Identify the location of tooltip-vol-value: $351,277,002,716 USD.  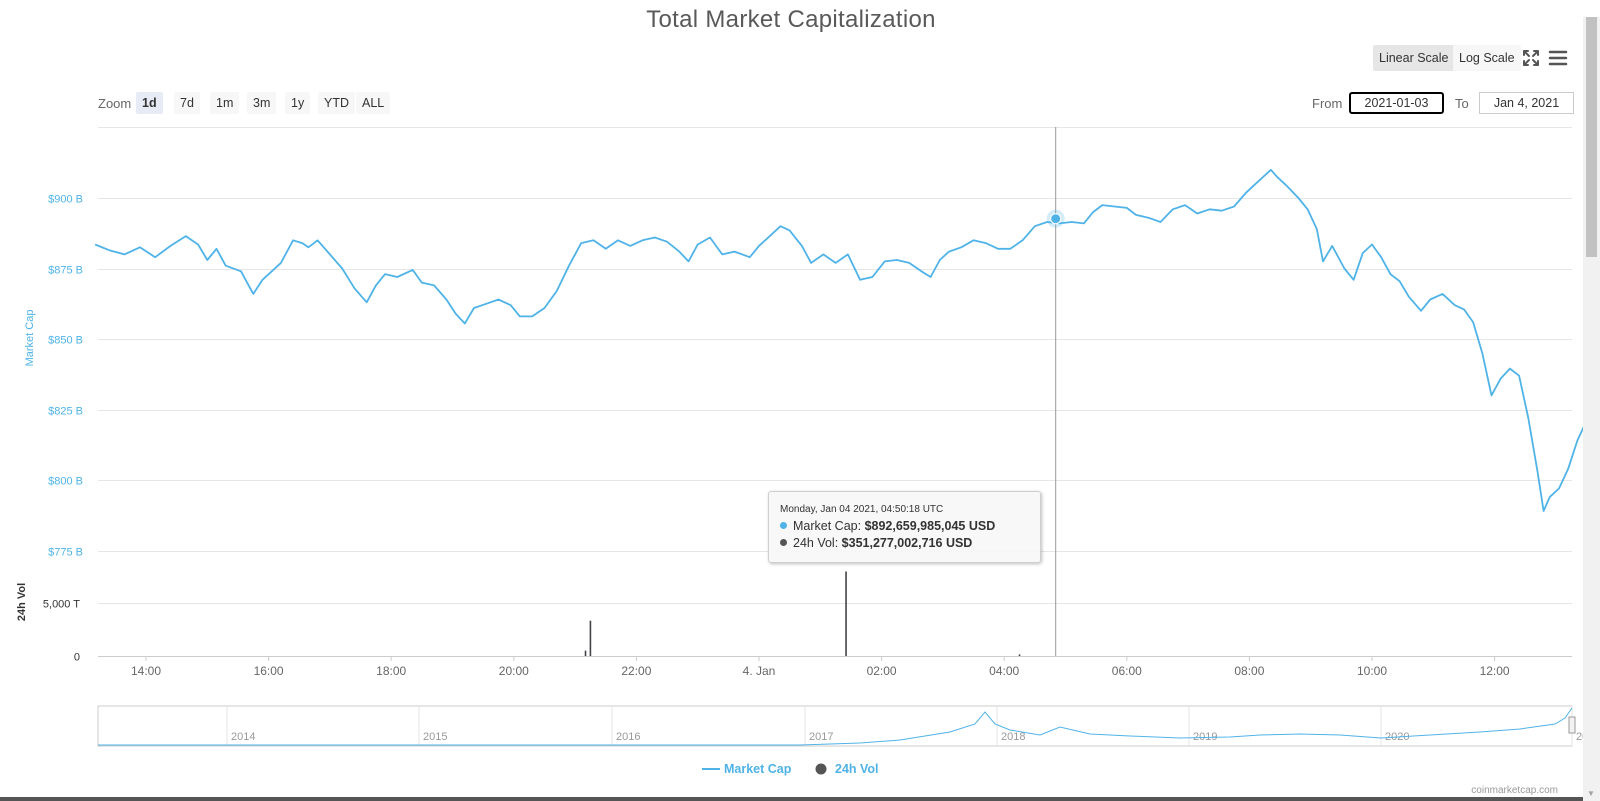
(907, 543).